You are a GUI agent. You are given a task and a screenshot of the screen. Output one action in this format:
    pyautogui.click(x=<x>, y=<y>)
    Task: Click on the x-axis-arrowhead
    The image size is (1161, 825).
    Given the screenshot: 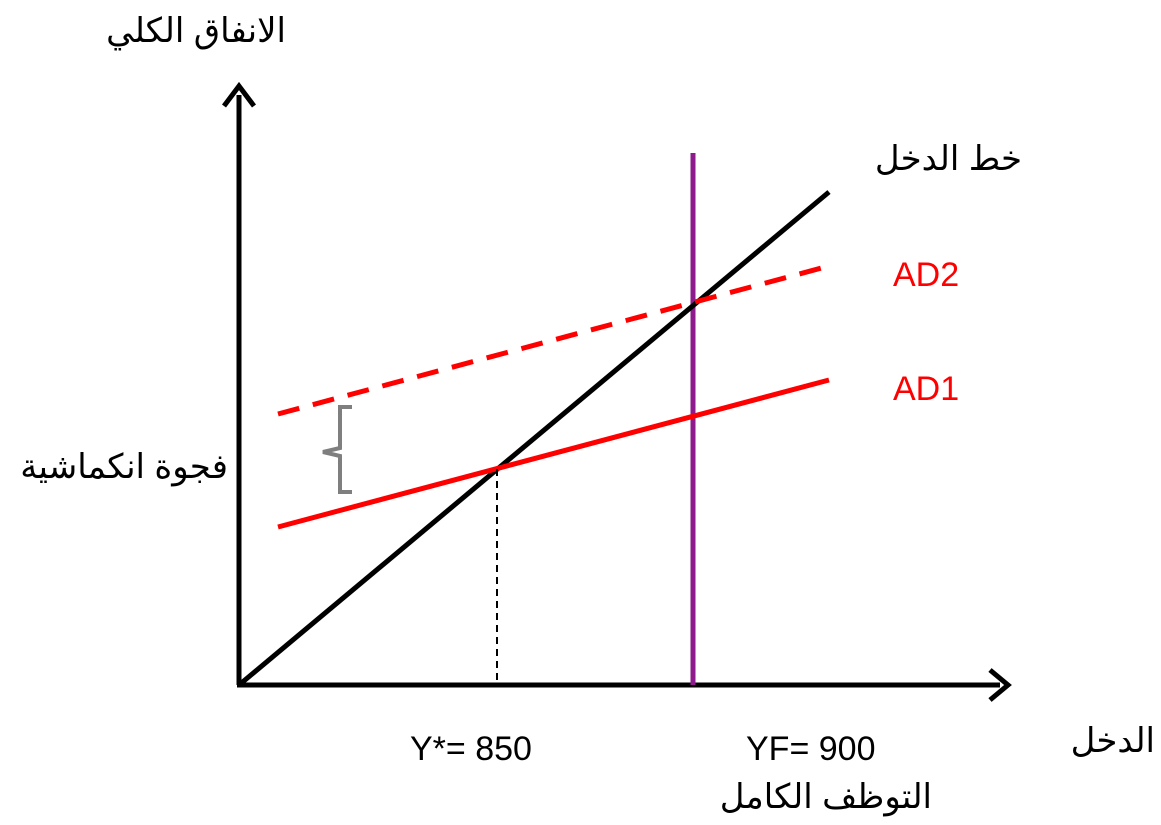 What is the action you would take?
    pyautogui.click(x=1000, y=685)
    